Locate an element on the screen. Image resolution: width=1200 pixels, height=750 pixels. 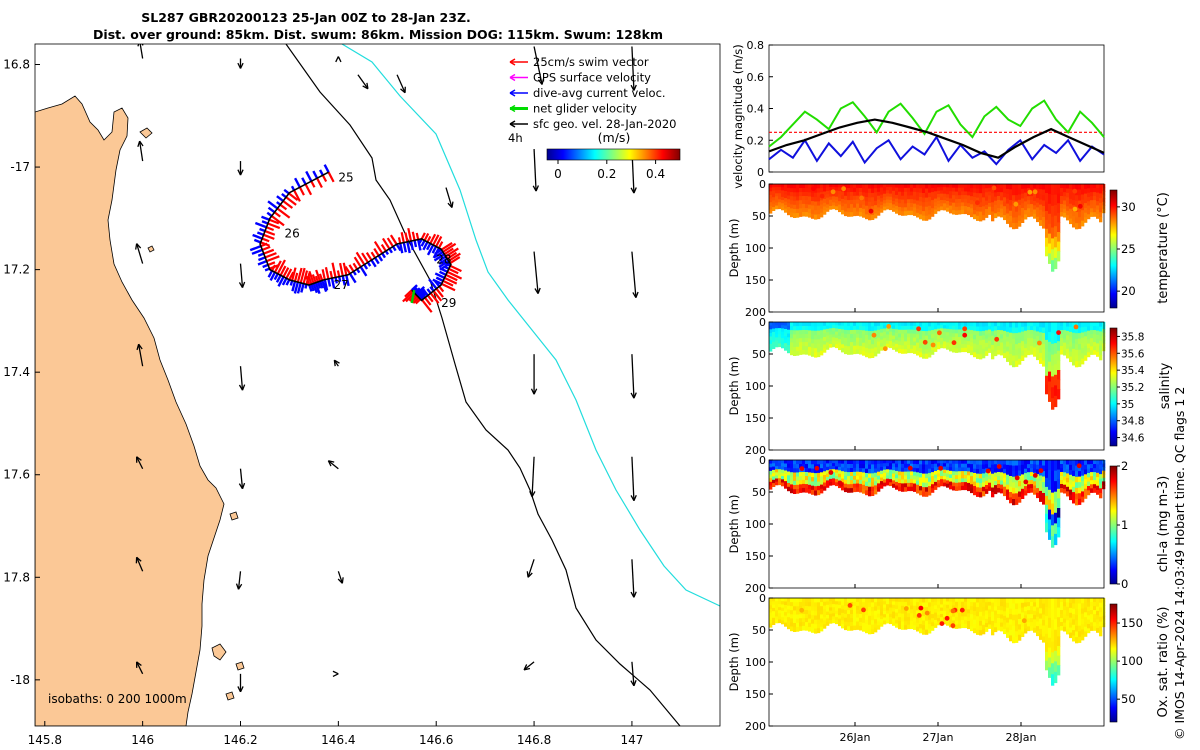
profile-cbar-label: salinity is located at coordinates (1165, 385).